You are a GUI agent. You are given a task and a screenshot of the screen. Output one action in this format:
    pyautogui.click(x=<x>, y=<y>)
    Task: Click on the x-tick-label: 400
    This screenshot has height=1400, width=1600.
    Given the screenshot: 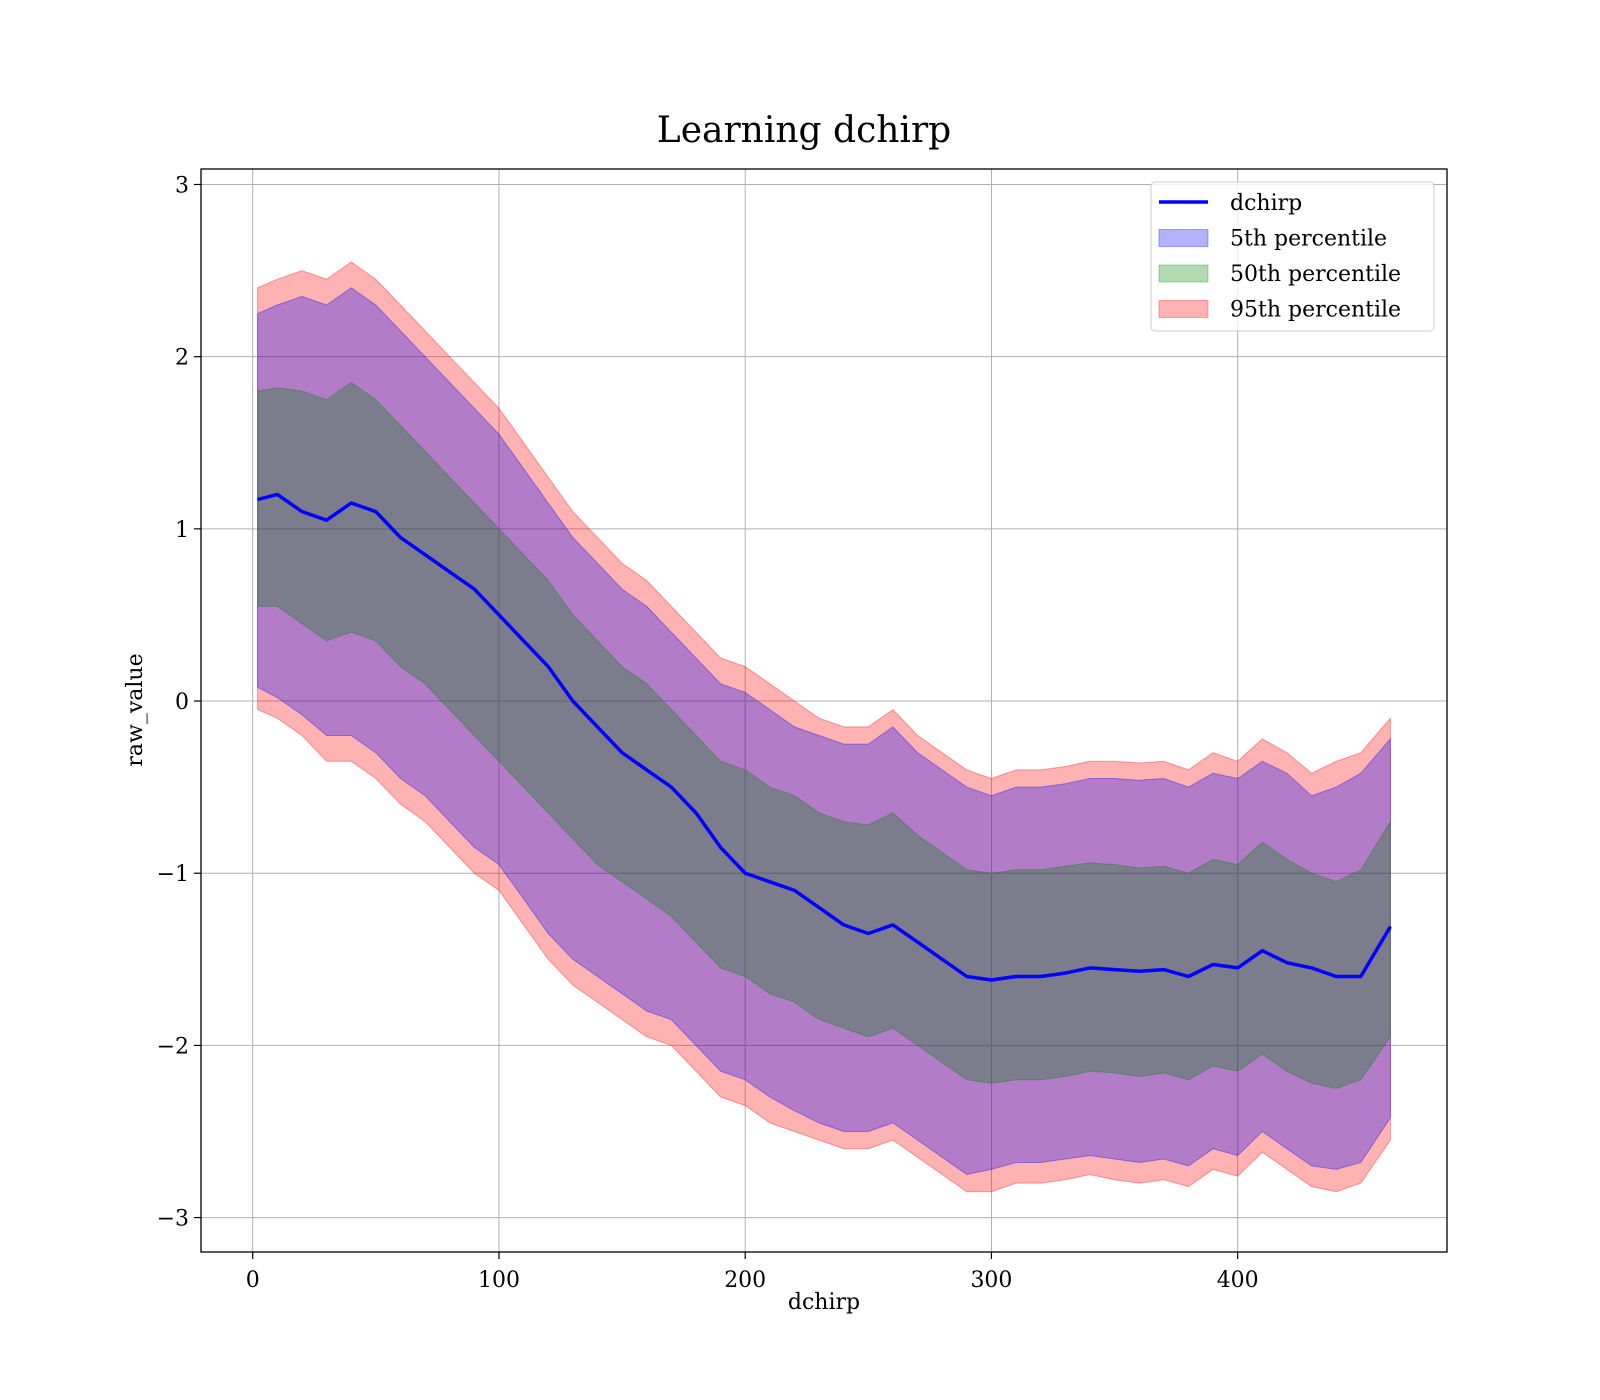 What is the action you would take?
    pyautogui.click(x=1238, y=1280)
    